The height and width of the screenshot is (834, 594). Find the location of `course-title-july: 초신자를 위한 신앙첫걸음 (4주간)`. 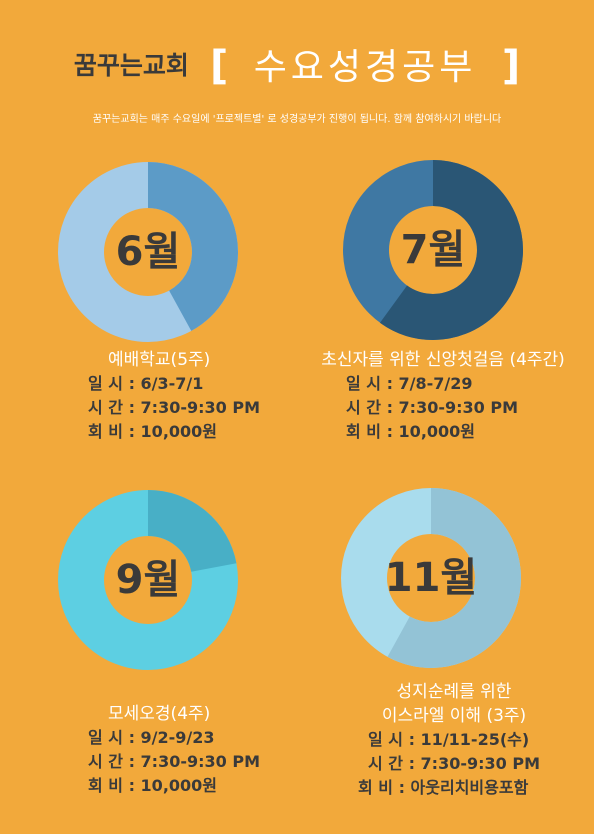

course-title-july: 초신자를 위한 신앙첫걸음 (4주간) is located at coordinates (443, 360).